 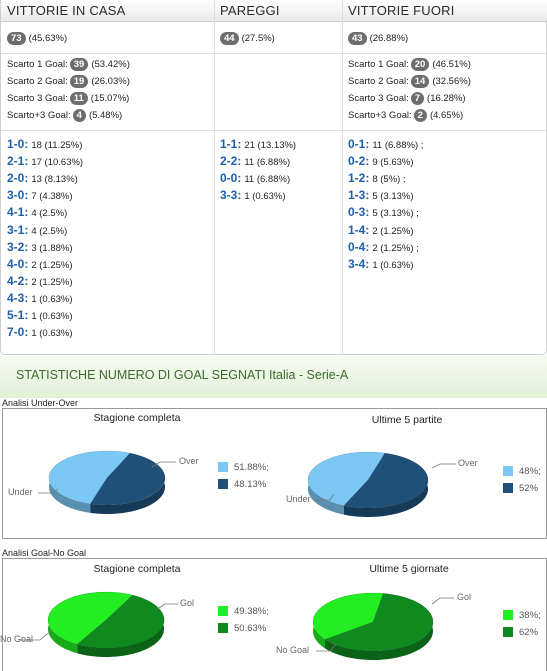 I want to click on percent-text: (46.51%), so click(x=451, y=65).